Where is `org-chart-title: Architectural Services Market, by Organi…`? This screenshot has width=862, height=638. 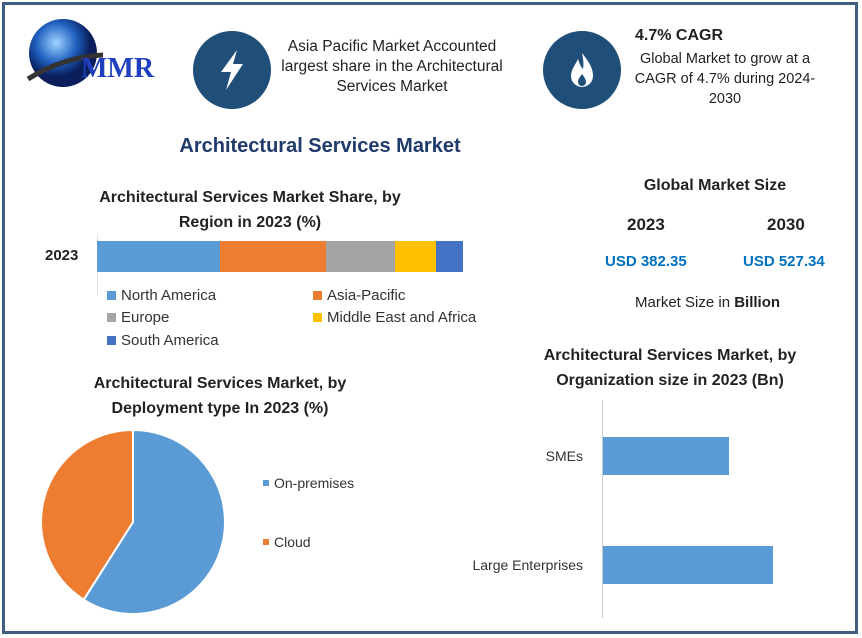 org-chart-title: Architectural Services Market, by Organi… is located at coordinates (670, 368).